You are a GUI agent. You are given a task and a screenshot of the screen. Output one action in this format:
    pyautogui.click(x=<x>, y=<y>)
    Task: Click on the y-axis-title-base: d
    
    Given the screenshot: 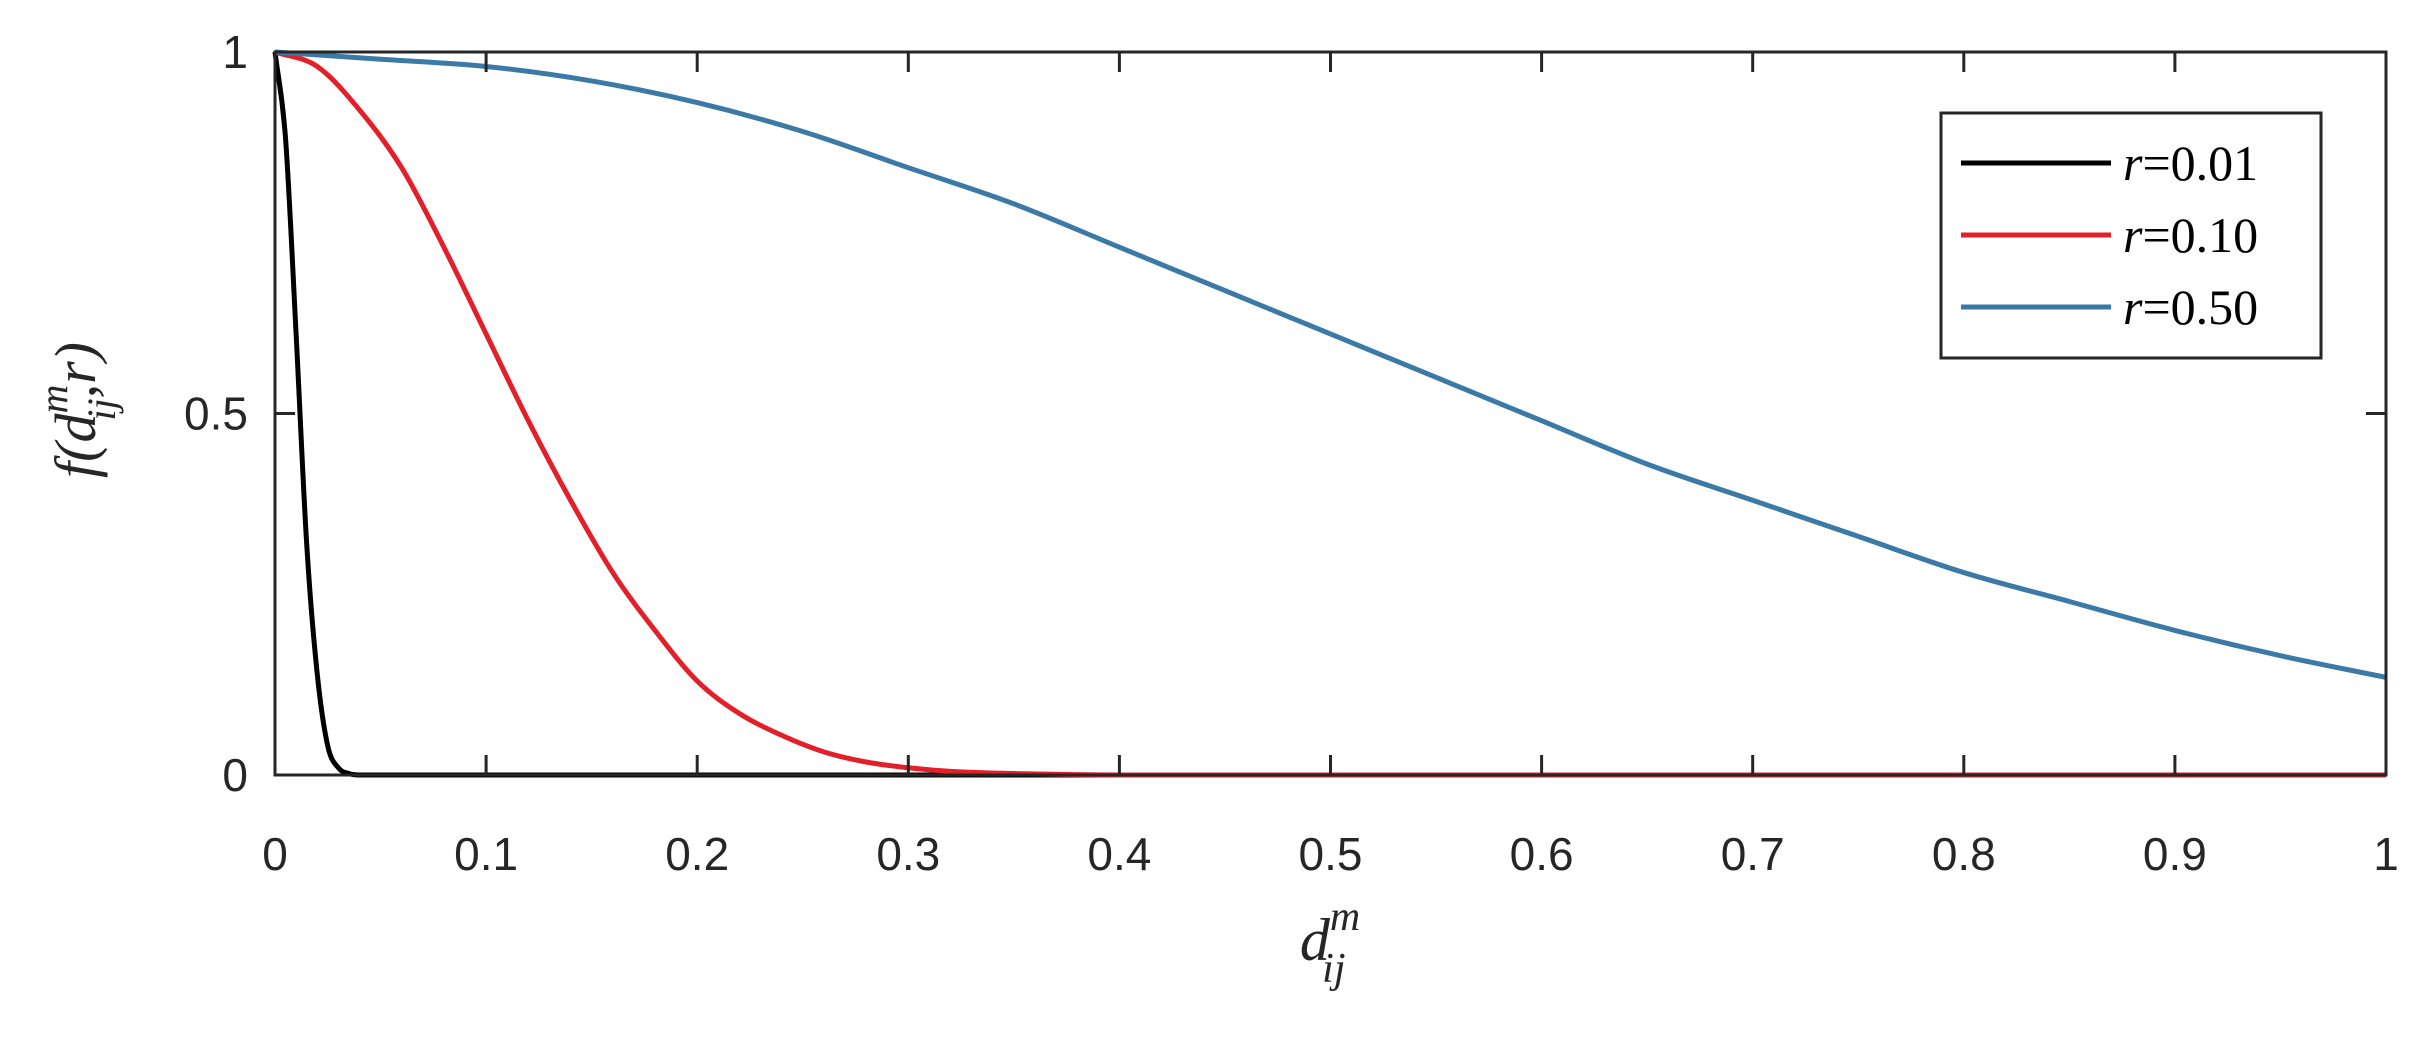 What is the action you would take?
    pyautogui.click(x=75, y=428)
    